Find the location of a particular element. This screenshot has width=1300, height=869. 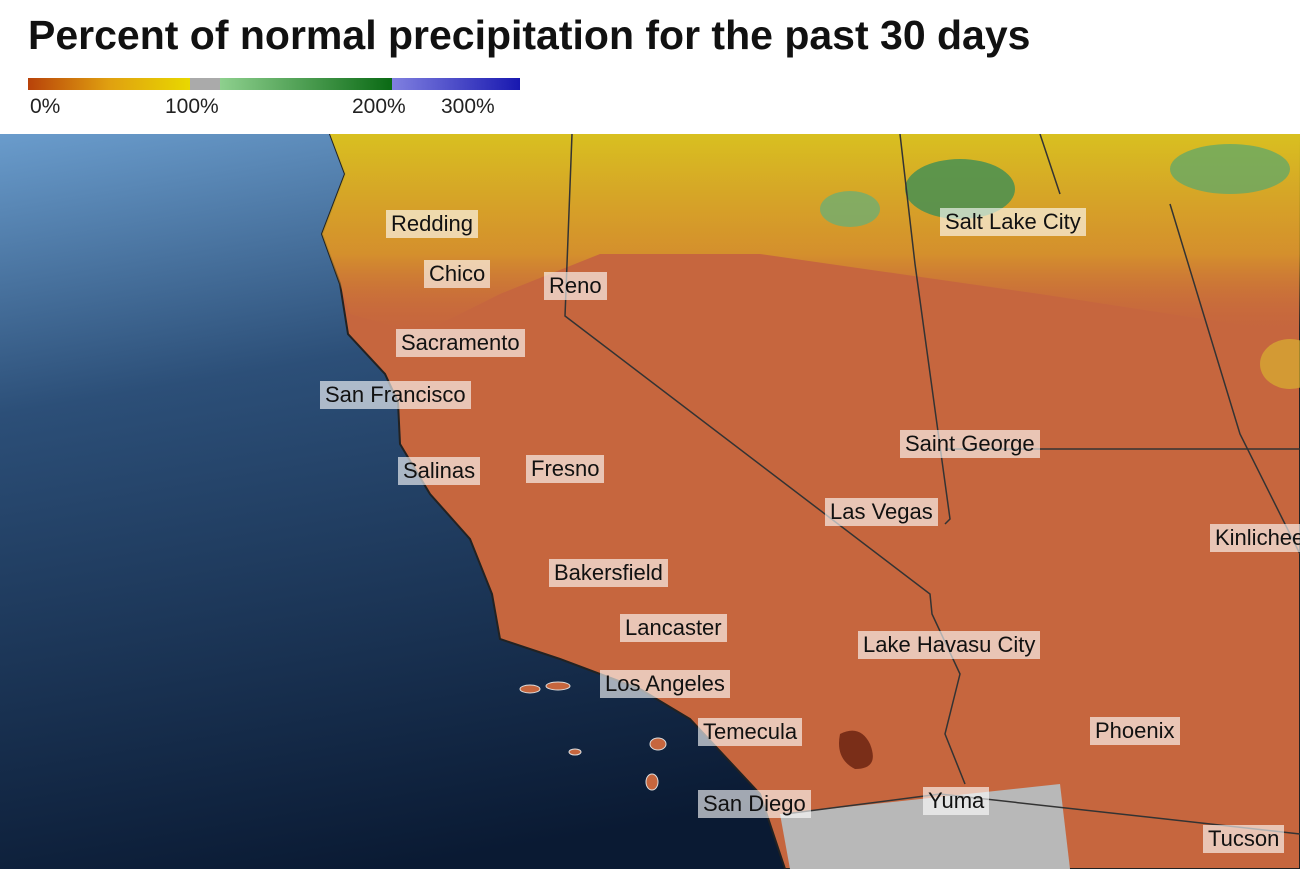

legend-label: 200% is located at coordinates (379, 106).